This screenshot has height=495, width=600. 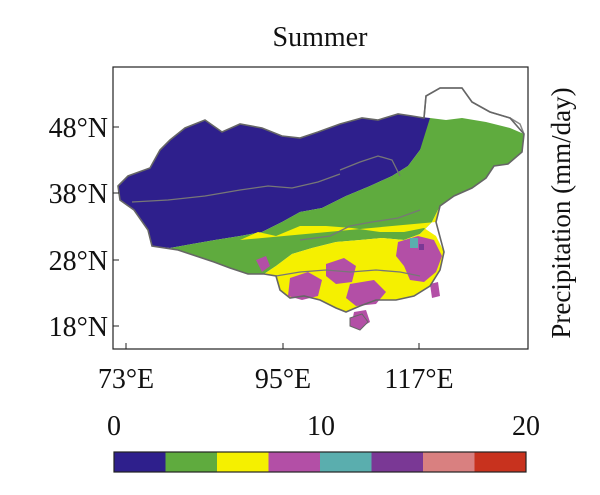 I want to click on colorbar-tick-label: 10, so click(x=321, y=426).